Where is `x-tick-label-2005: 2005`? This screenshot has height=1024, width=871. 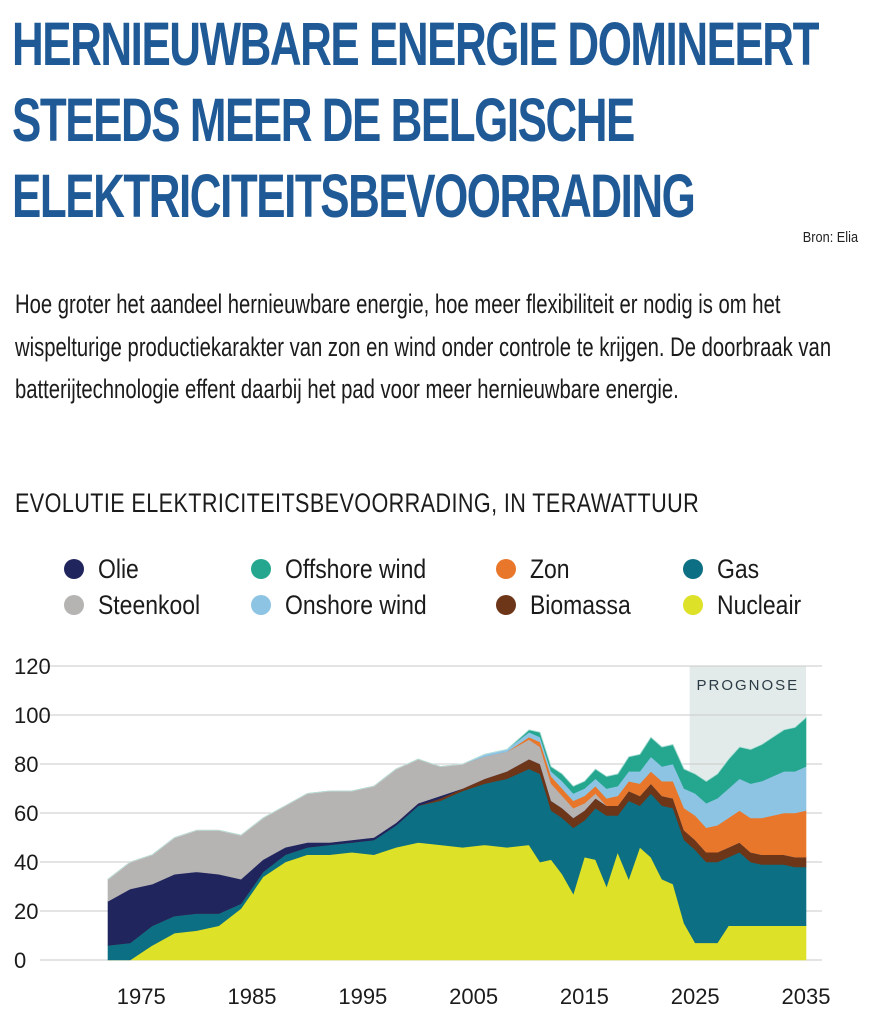
x-tick-label-2005: 2005 is located at coordinates (473, 996).